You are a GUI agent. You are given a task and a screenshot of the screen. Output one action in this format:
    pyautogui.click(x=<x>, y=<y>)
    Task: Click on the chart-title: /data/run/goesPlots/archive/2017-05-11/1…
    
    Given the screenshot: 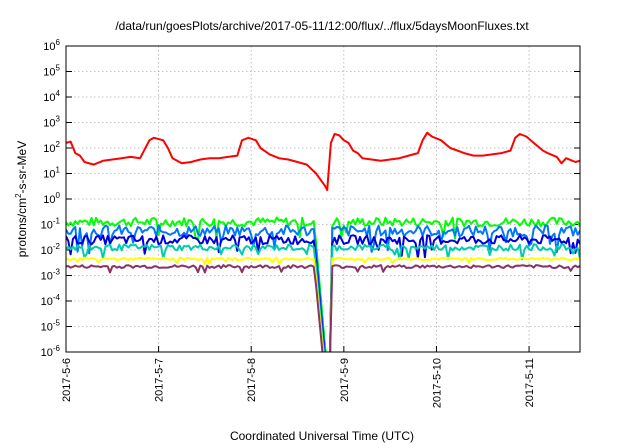 What is the action you would take?
    pyautogui.click(x=322, y=26)
    